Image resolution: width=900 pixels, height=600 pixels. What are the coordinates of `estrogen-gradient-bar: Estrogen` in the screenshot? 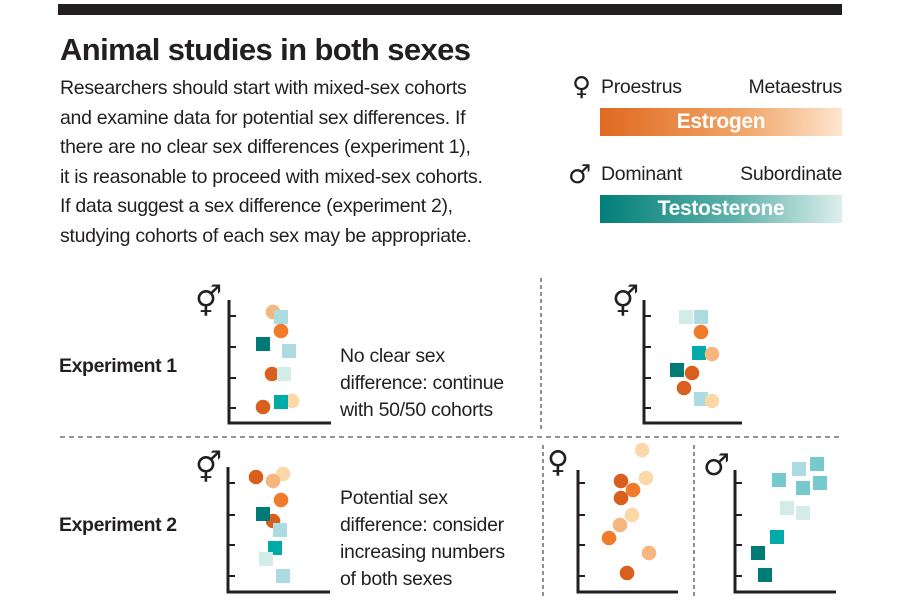 It's located at (721, 122).